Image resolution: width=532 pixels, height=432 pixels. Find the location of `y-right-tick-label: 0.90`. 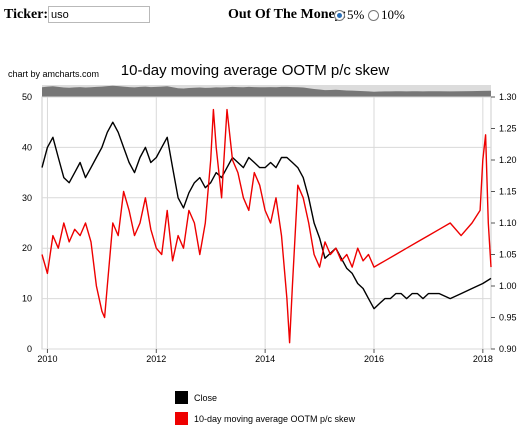

y-right-tick-label: 0.90 is located at coordinates (508, 349).